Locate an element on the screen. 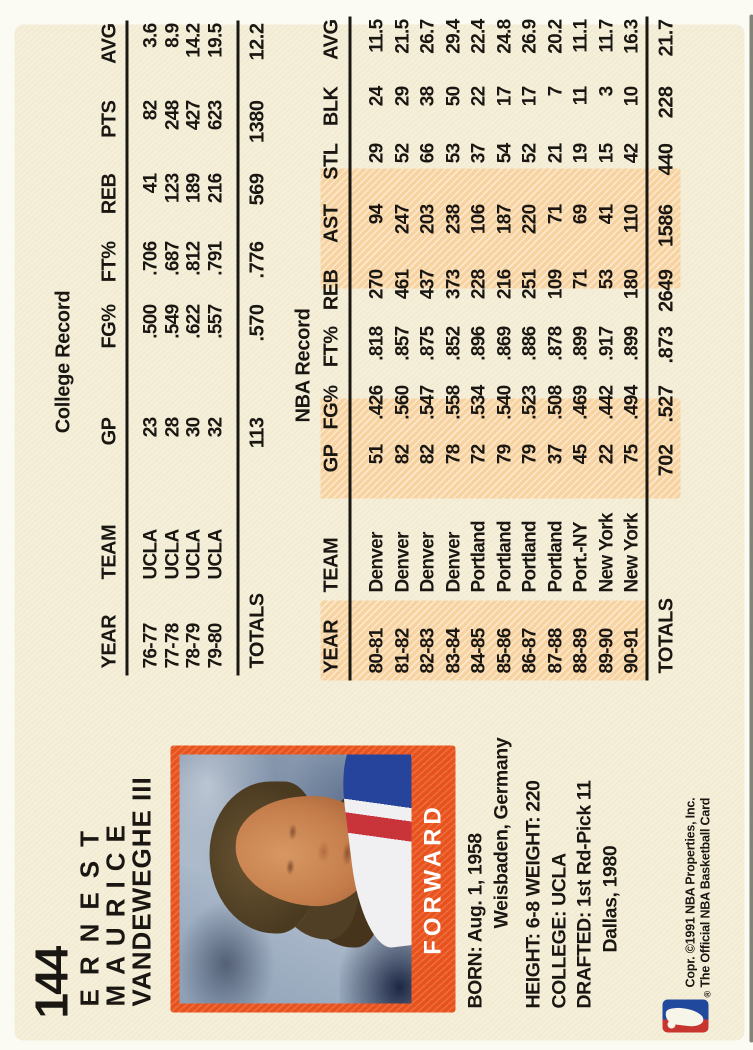 This screenshot has width=753, height=1050. player-name-line-1: ERNEST is located at coordinates (89, 911).